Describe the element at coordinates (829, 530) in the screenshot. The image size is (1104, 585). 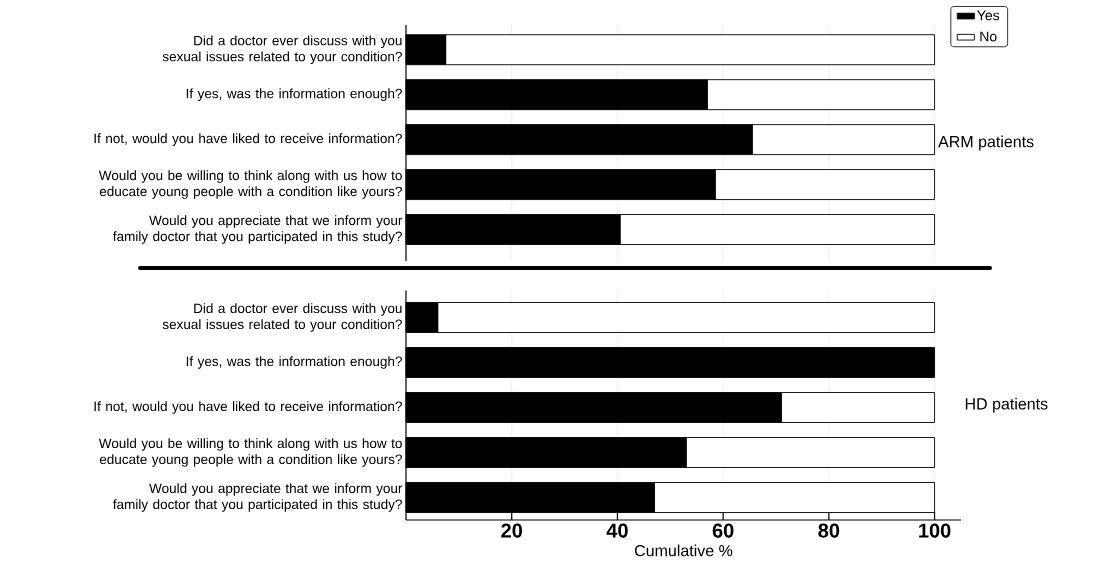
I see `x-tick-label: 80` at that location.